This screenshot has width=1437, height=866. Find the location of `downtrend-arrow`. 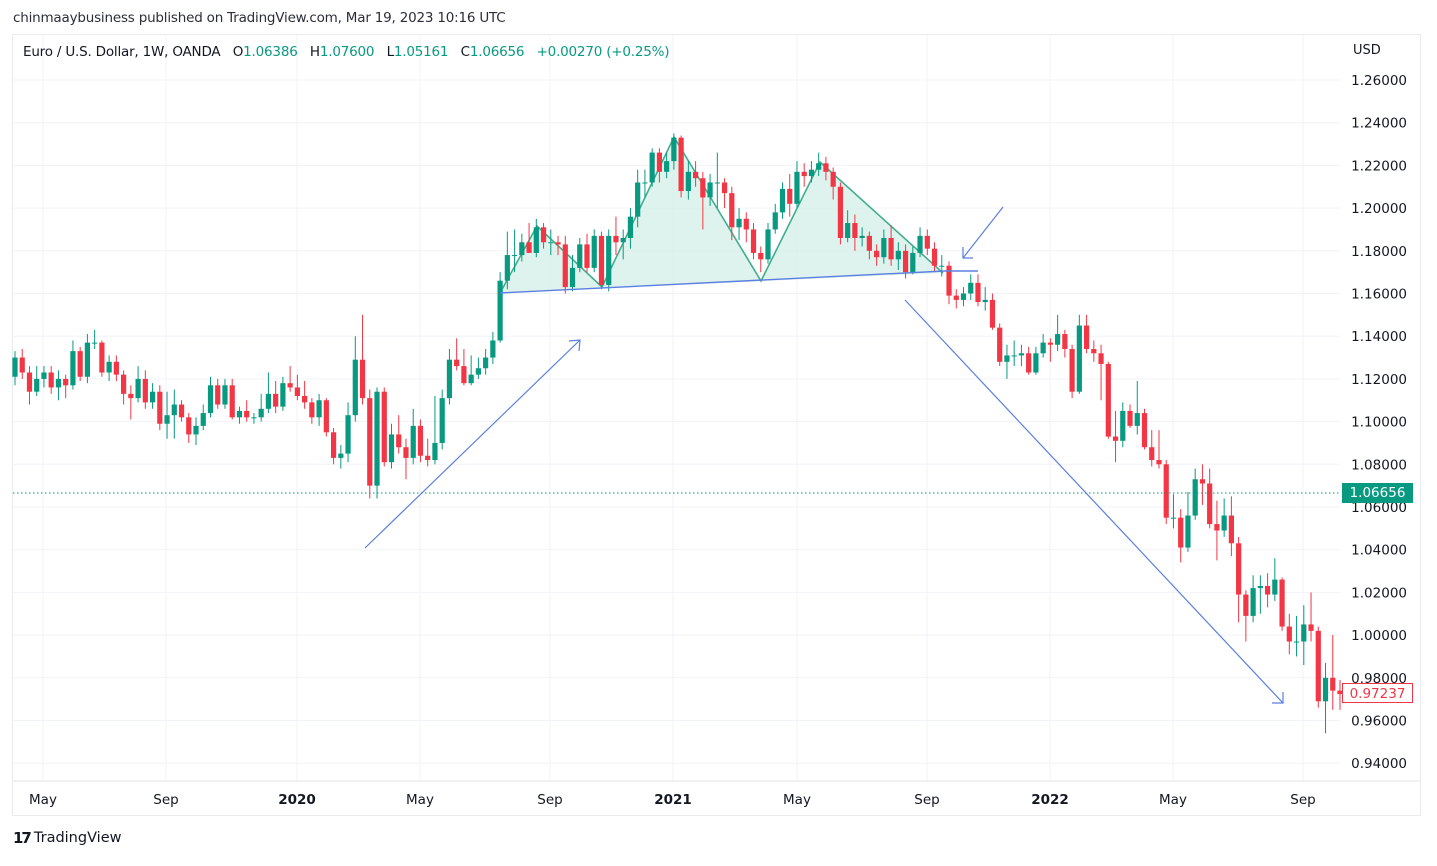

downtrend-arrow is located at coordinates (1094, 501).